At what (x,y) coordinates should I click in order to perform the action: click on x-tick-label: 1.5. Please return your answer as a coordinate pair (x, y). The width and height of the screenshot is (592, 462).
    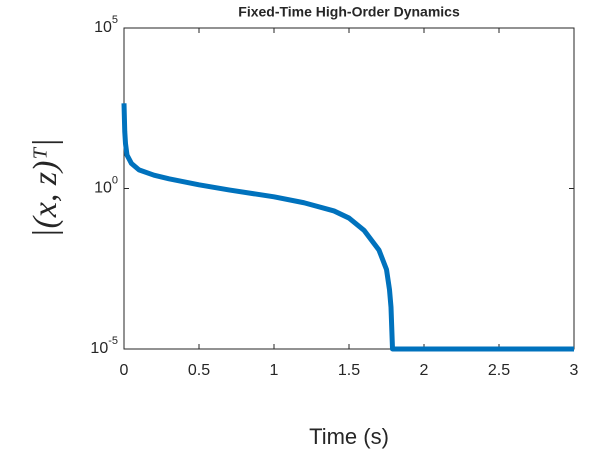
    Looking at the image, I should click on (349, 370).